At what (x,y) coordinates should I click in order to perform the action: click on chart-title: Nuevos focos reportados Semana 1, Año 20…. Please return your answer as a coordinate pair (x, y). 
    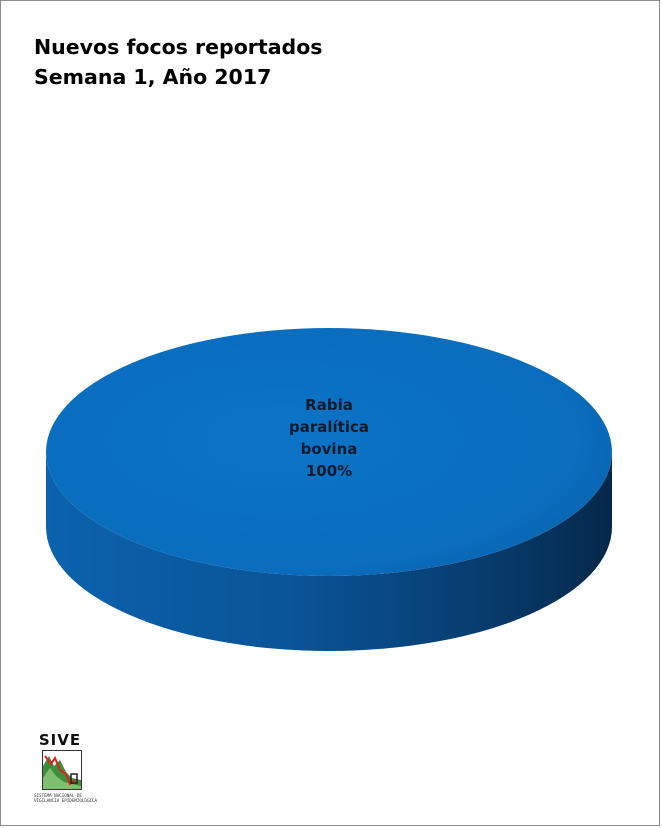
    Looking at the image, I should click on (178, 62).